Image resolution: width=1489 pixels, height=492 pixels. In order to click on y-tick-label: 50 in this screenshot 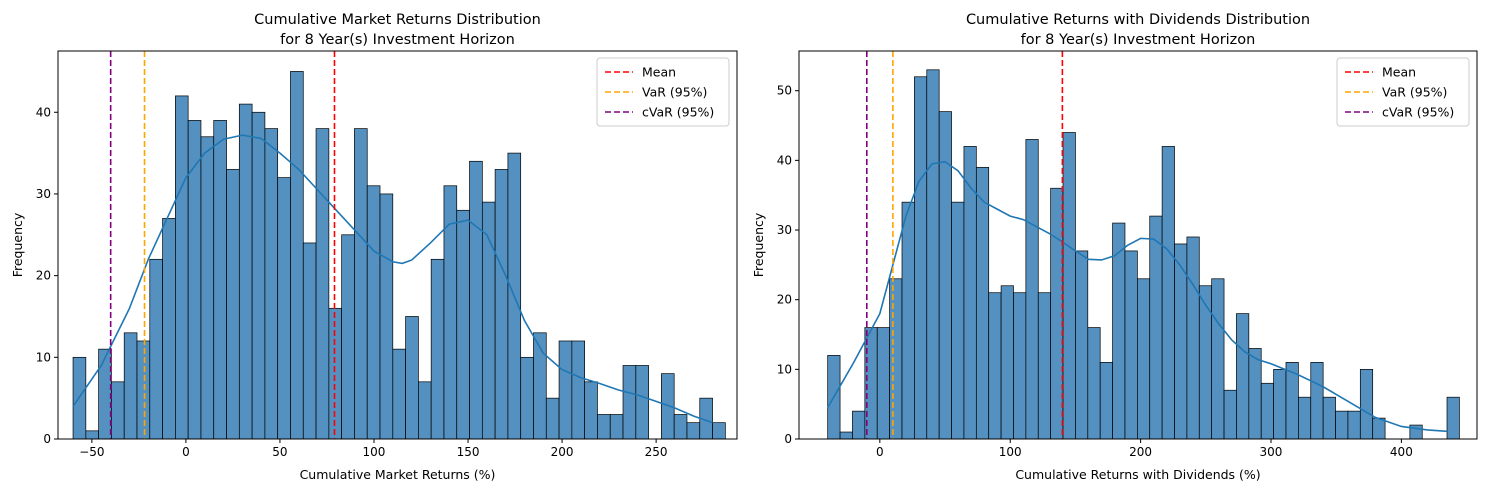, I will do `click(784, 91)`.